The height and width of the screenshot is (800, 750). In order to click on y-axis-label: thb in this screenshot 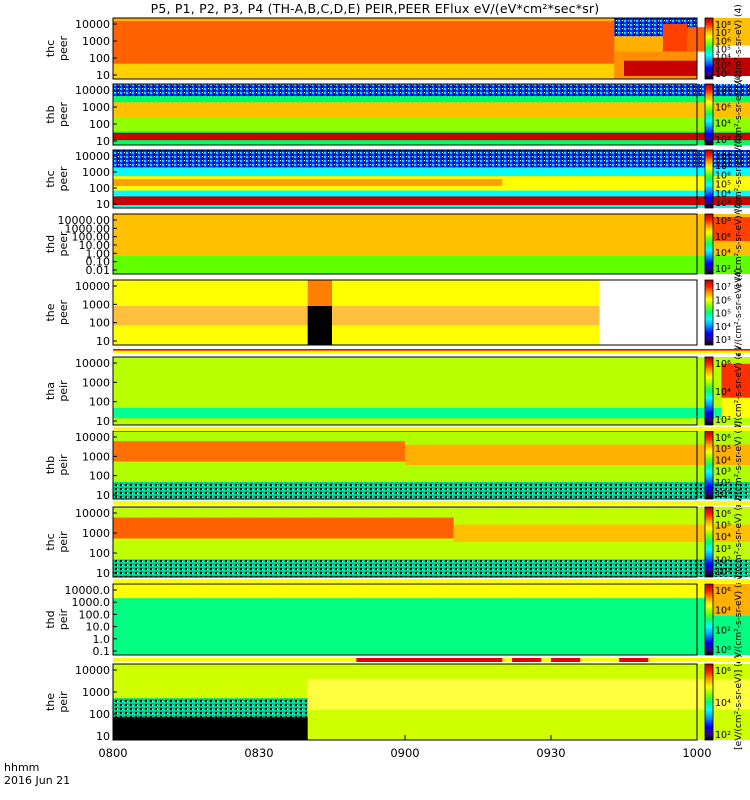, I will do `click(50, 114)`.